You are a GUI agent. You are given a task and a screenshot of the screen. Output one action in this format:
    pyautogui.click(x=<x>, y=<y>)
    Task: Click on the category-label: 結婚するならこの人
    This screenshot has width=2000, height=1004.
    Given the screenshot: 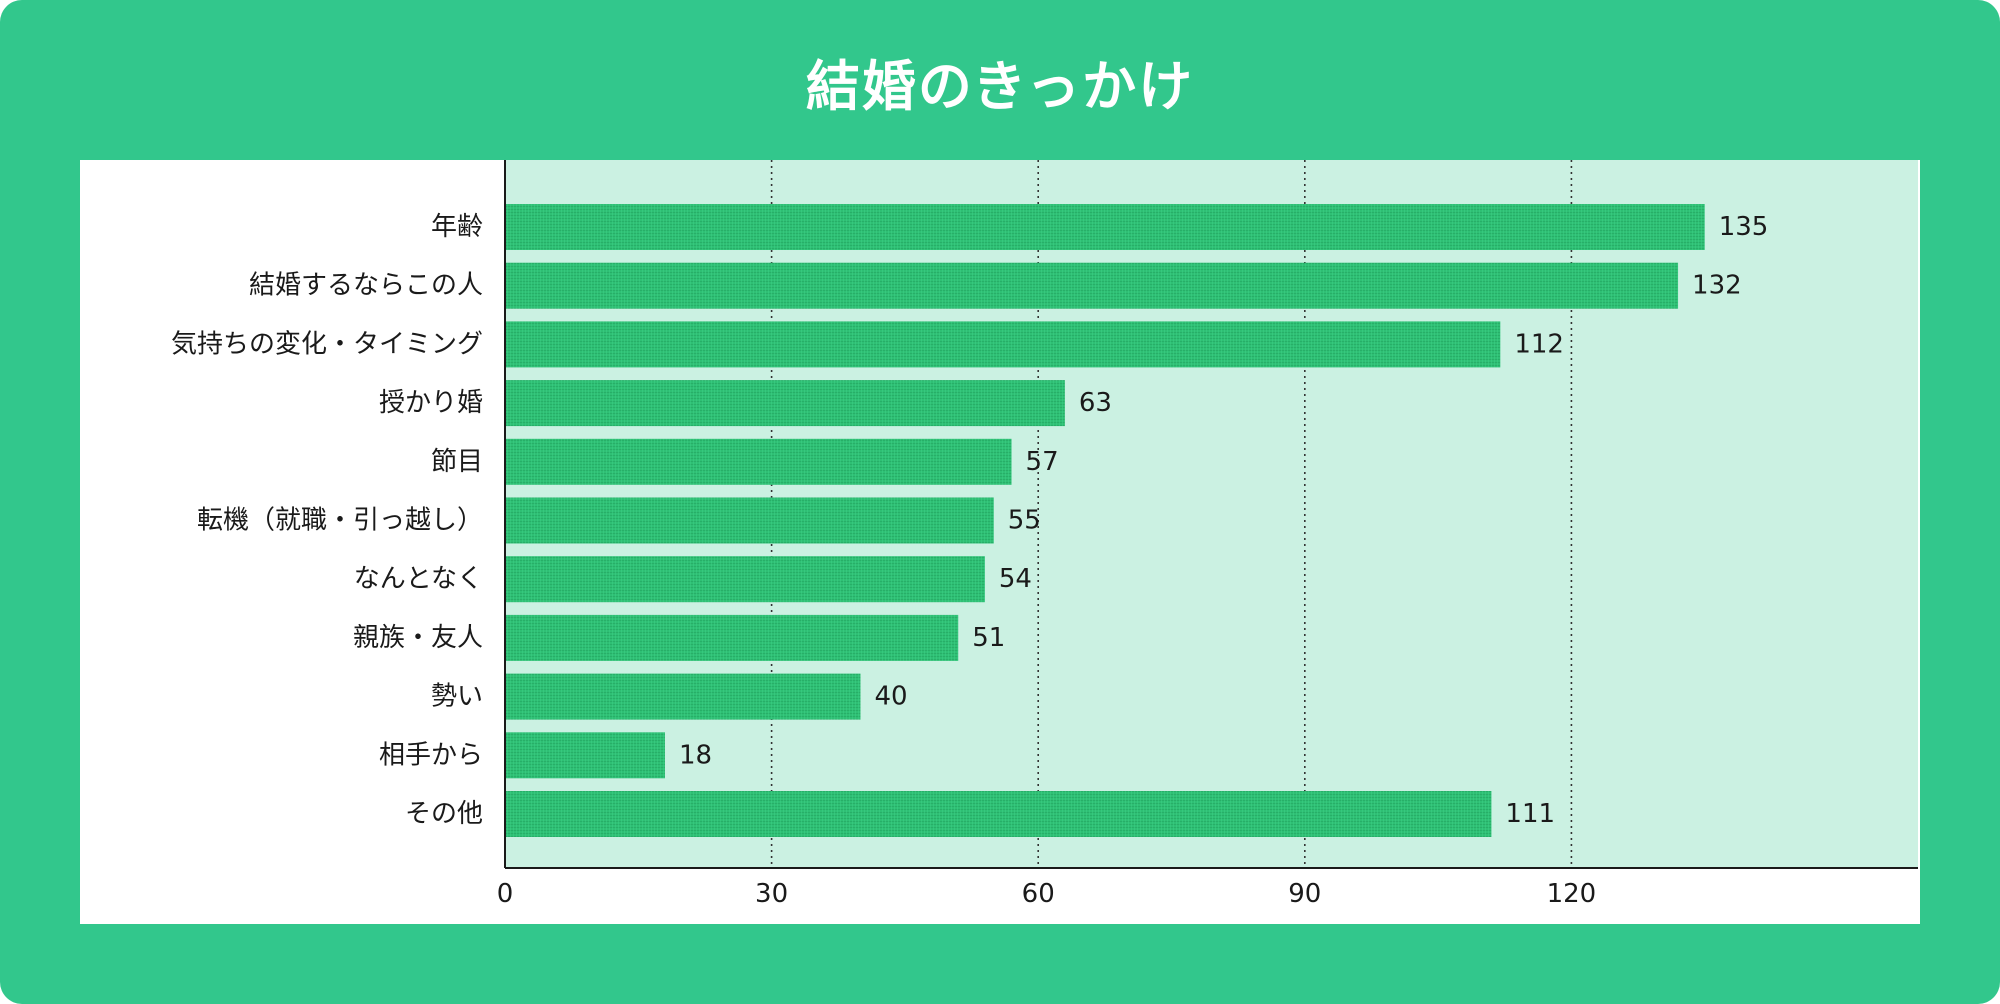 What is the action you would take?
    pyautogui.click(x=366, y=286)
    